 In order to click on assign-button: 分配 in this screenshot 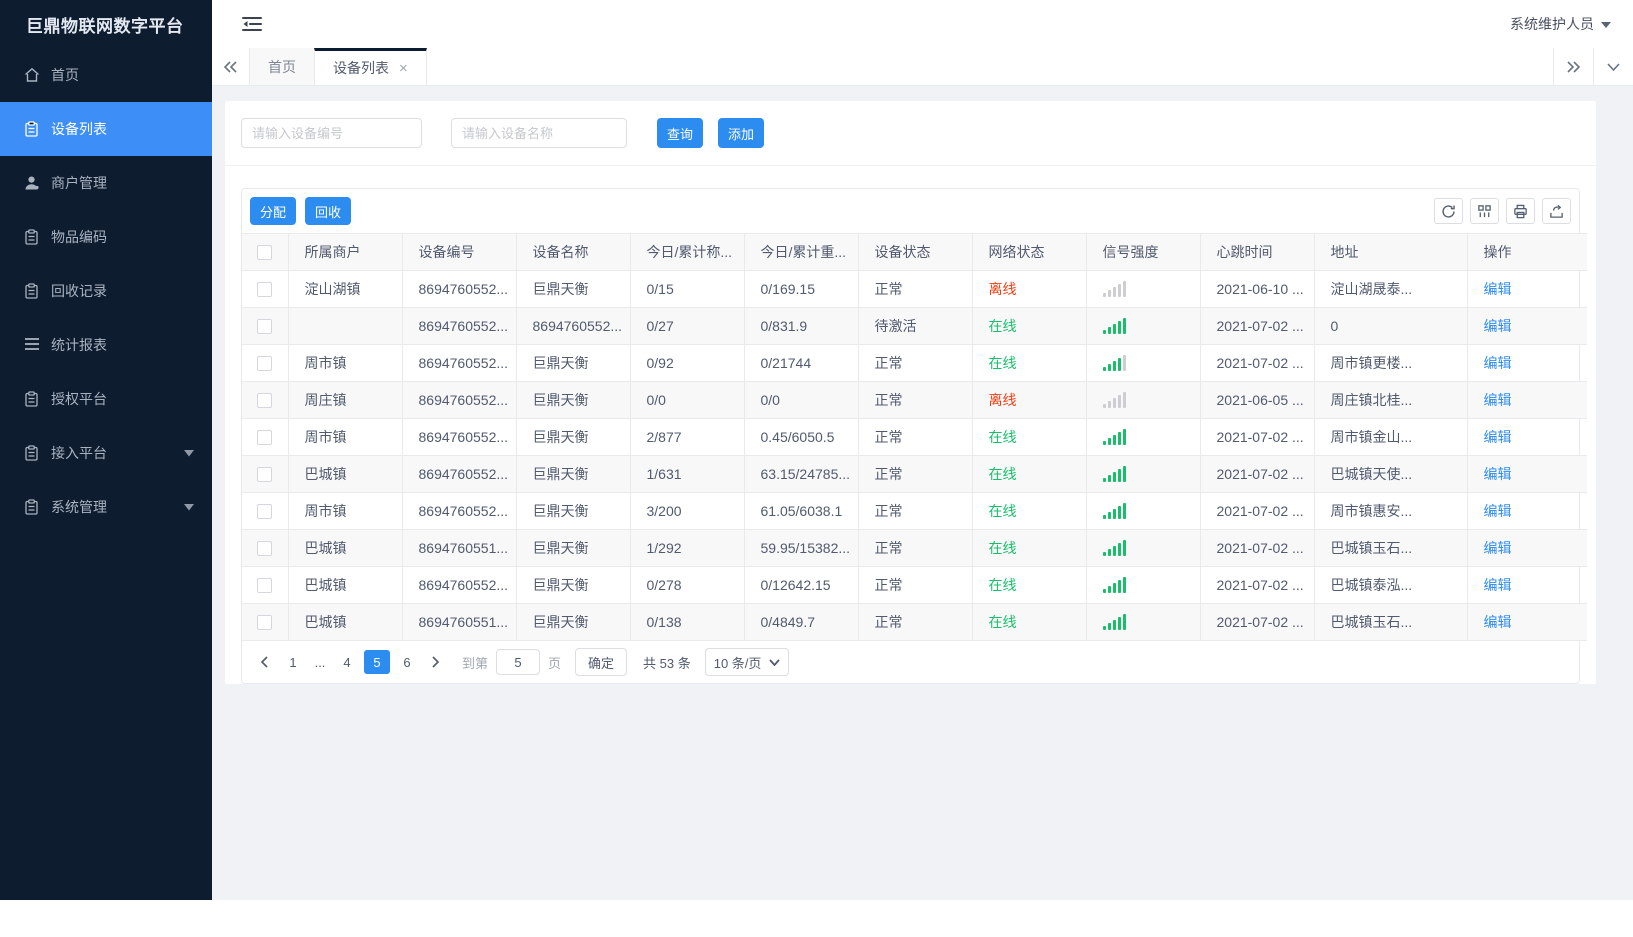, I will do `click(273, 211)`.